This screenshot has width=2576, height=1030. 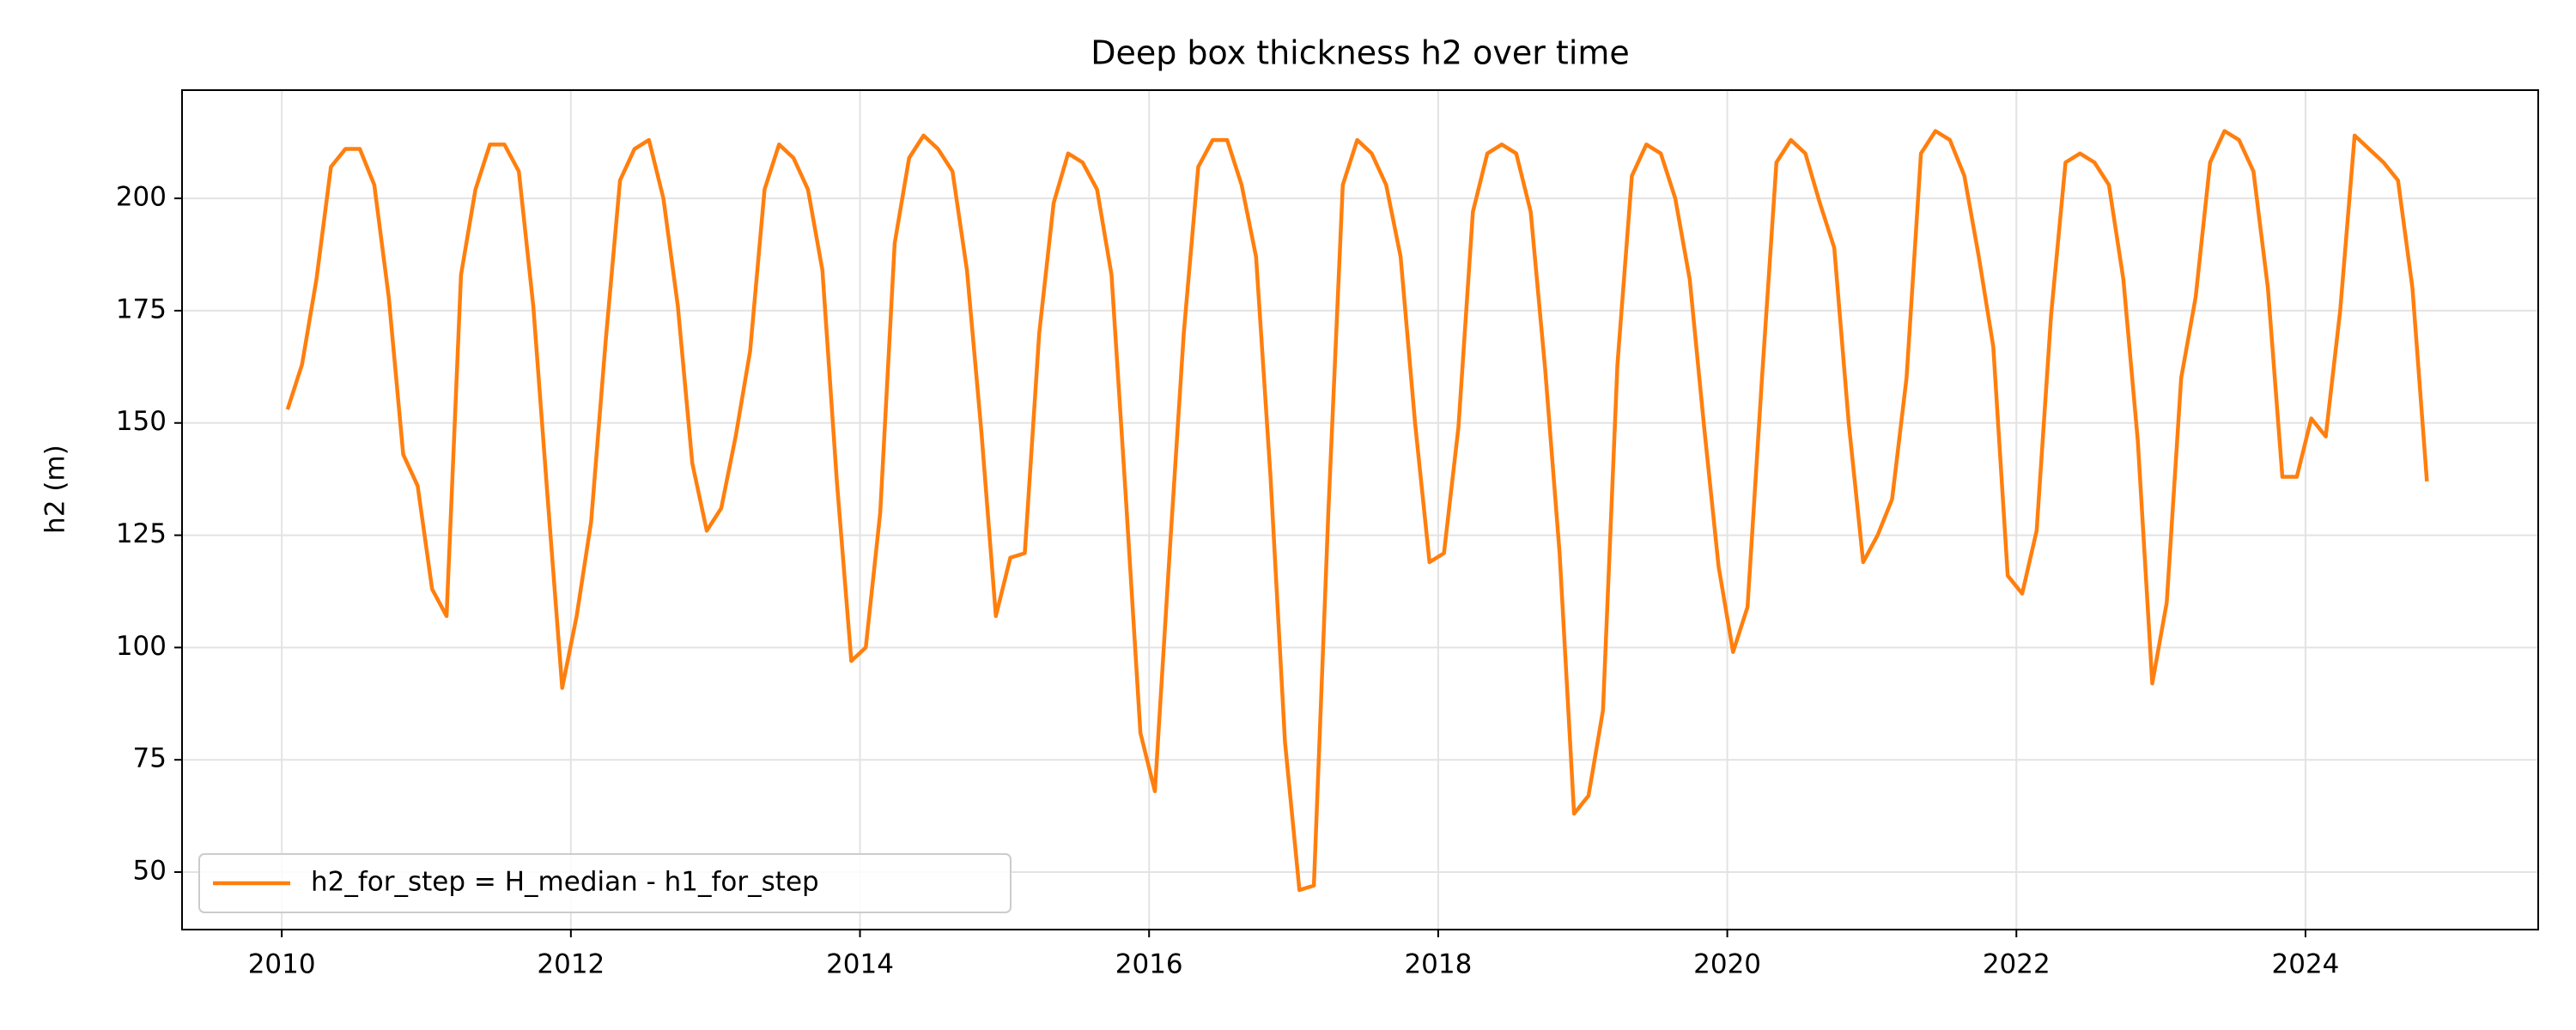 I want to click on y-tick-label: 175, so click(x=142, y=309).